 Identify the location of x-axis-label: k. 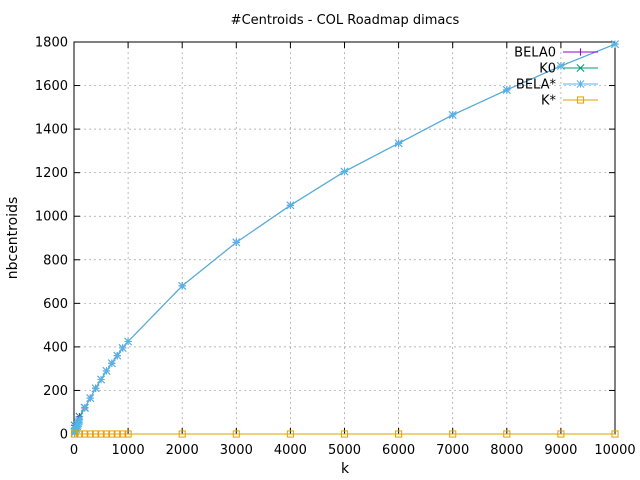
(345, 469).